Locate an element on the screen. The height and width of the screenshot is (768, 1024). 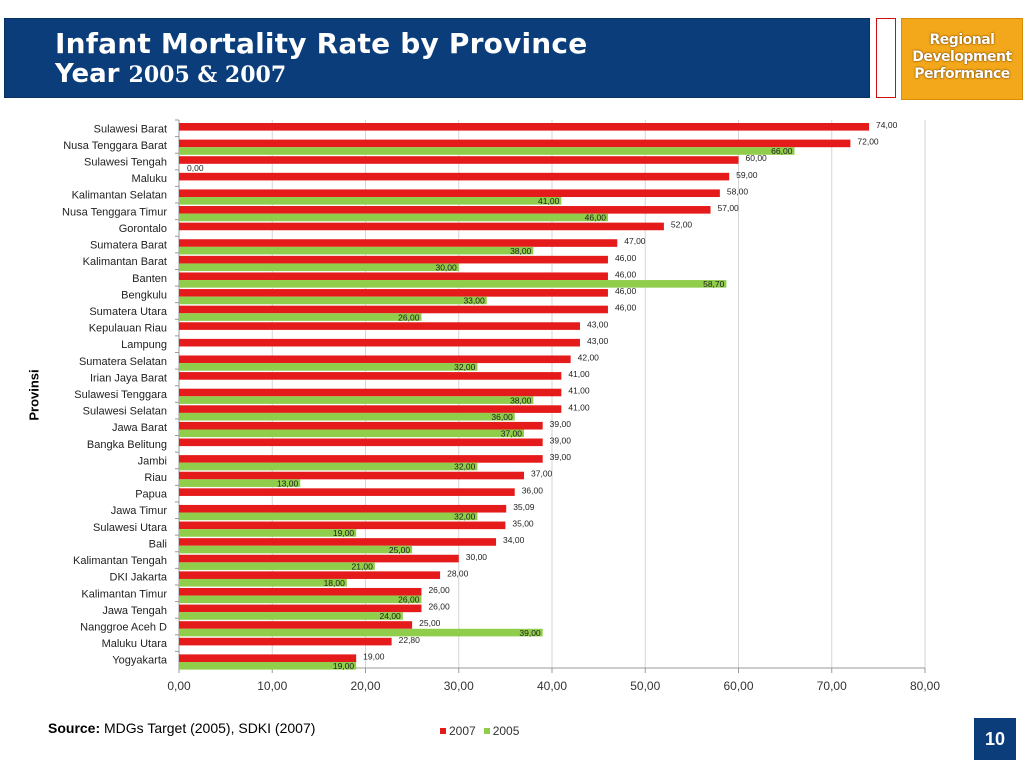
data-label-2007: 74,00 is located at coordinates (887, 125).